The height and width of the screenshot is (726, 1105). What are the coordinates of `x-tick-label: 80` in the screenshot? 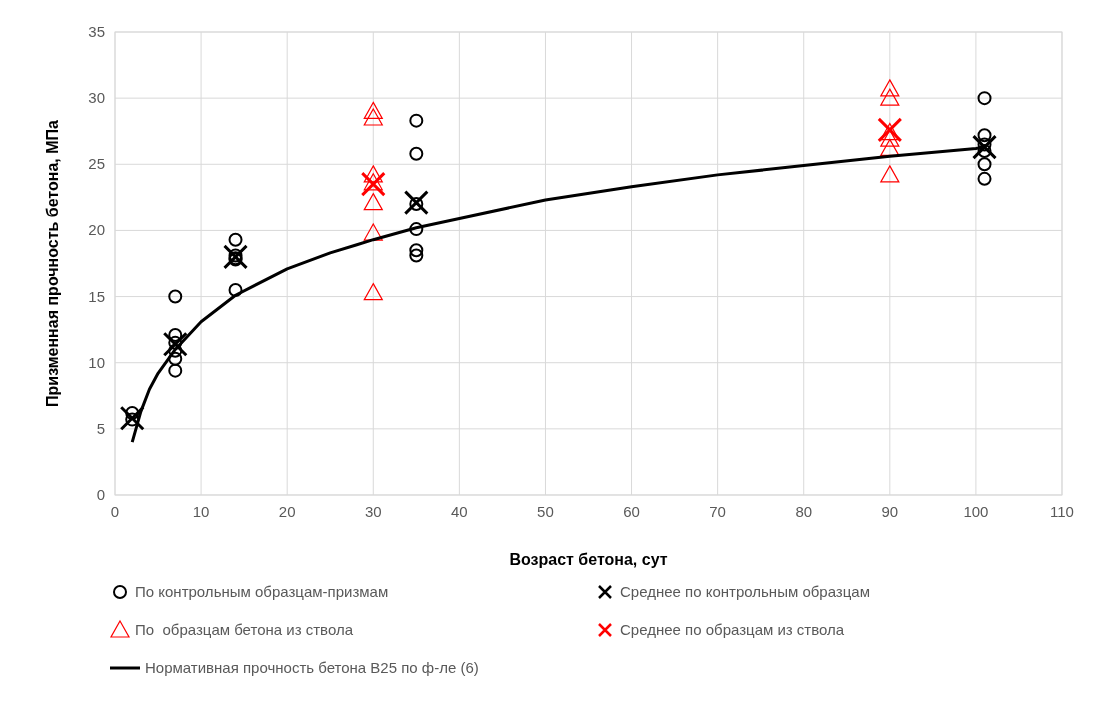 It's located at (804, 511).